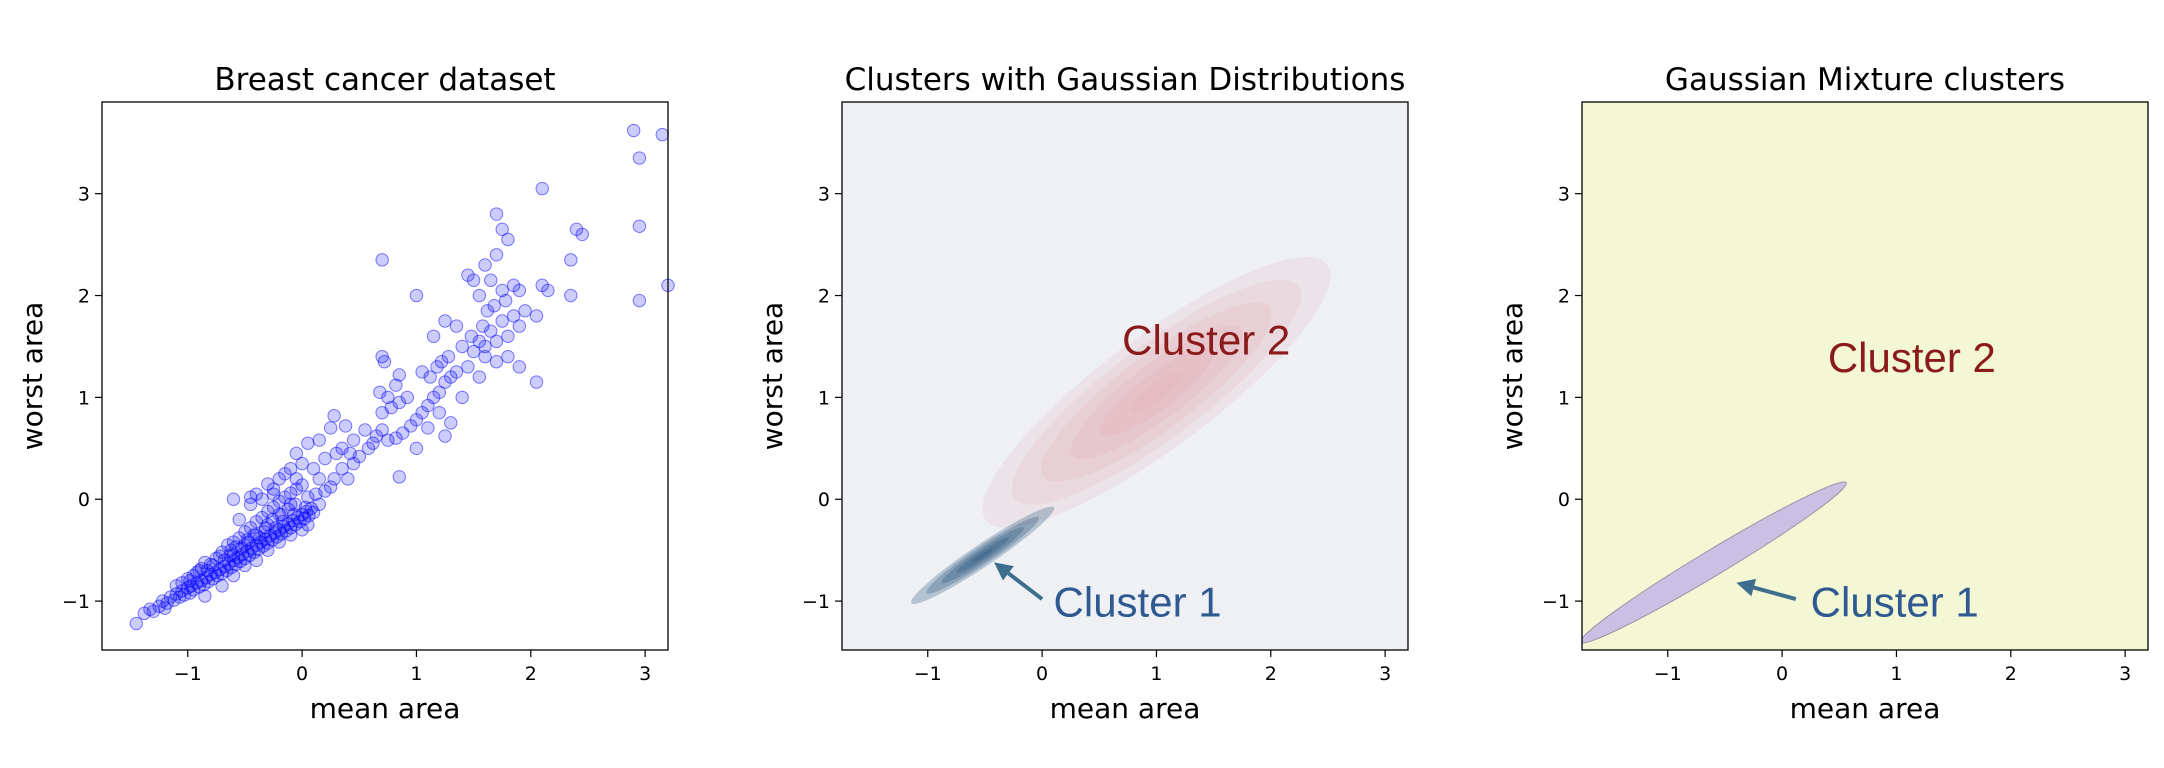 The width and height of the screenshot is (2164, 768). I want to click on x-tick-label: 0, so click(1782, 674).